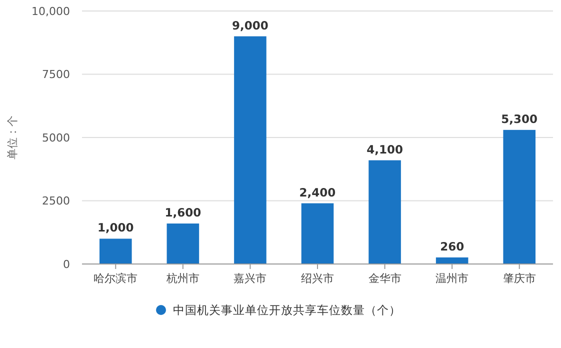 The width and height of the screenshot is (561, 348). Describe the element at coordinates (384, 149) in the screenshot. I see `data-label: 4,100` at that location.